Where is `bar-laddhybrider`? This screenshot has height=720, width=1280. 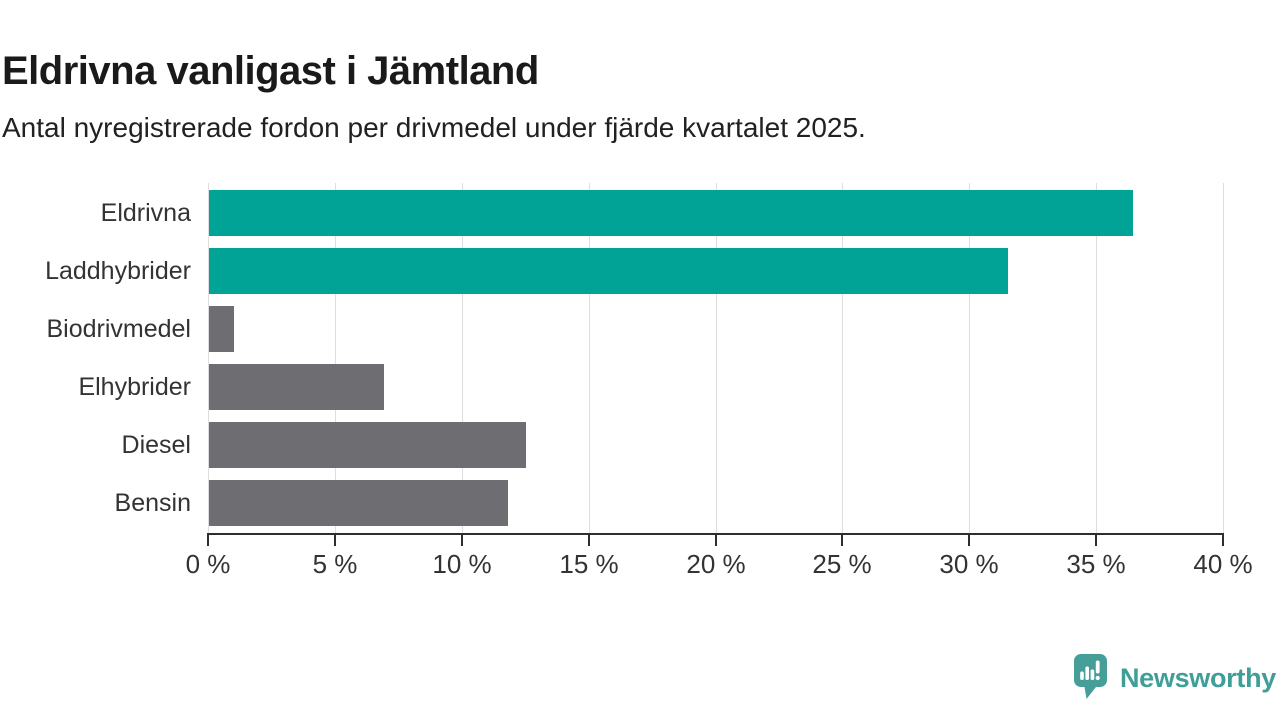
bar-laddhybrider is located at coordinates (609, 271).